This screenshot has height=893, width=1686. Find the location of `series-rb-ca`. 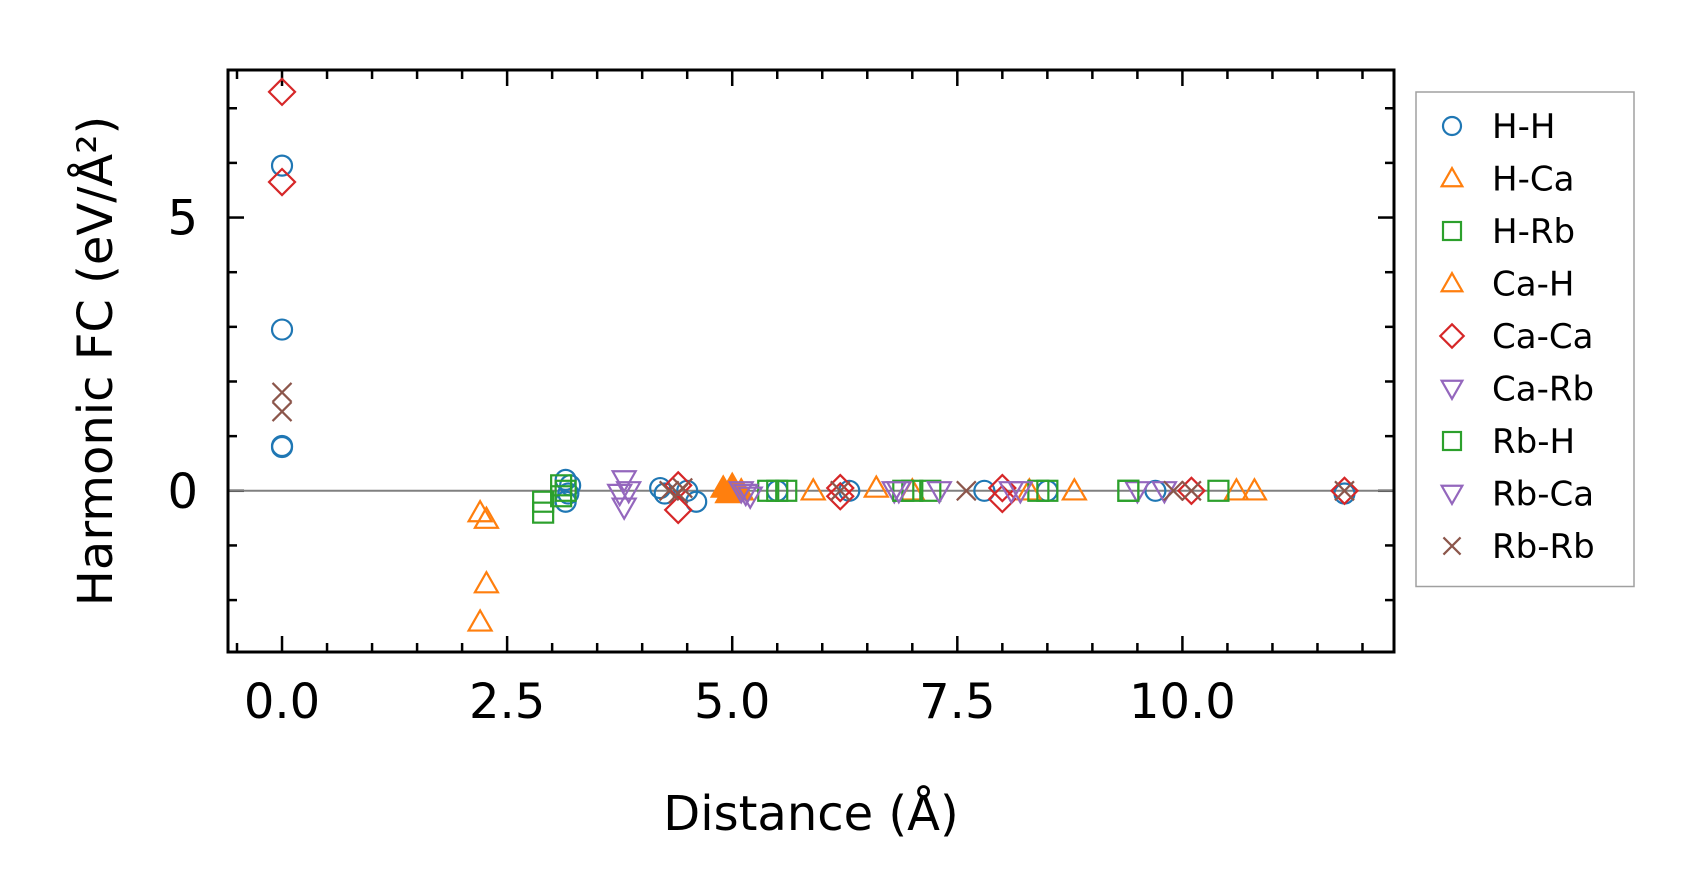

series-rb-ca is located at coordinates (824, 494).